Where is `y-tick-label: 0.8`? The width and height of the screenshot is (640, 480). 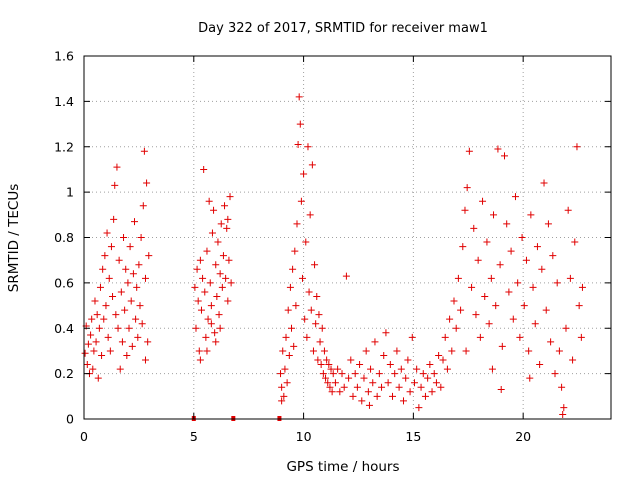 y-tick-label: 0.8 is located at coordinates (64, 237).